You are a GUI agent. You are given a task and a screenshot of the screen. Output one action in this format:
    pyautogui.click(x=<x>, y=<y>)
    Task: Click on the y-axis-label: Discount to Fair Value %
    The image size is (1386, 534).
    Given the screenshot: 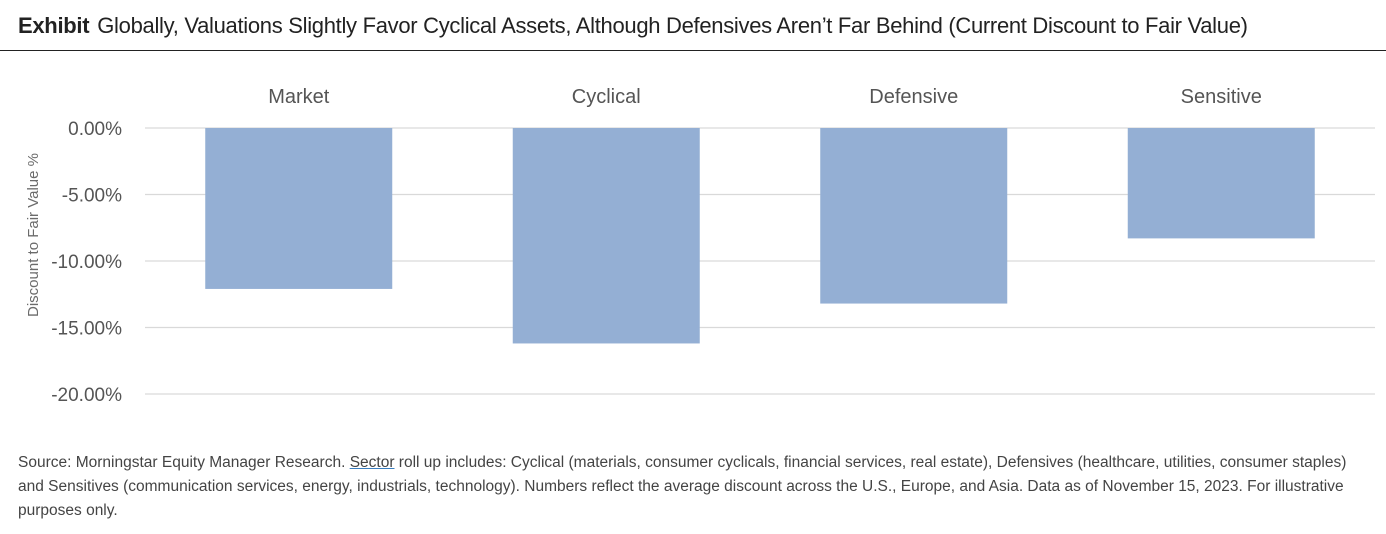 What is the action you would take?
    pyautogui.click(x=33, y=235)
    